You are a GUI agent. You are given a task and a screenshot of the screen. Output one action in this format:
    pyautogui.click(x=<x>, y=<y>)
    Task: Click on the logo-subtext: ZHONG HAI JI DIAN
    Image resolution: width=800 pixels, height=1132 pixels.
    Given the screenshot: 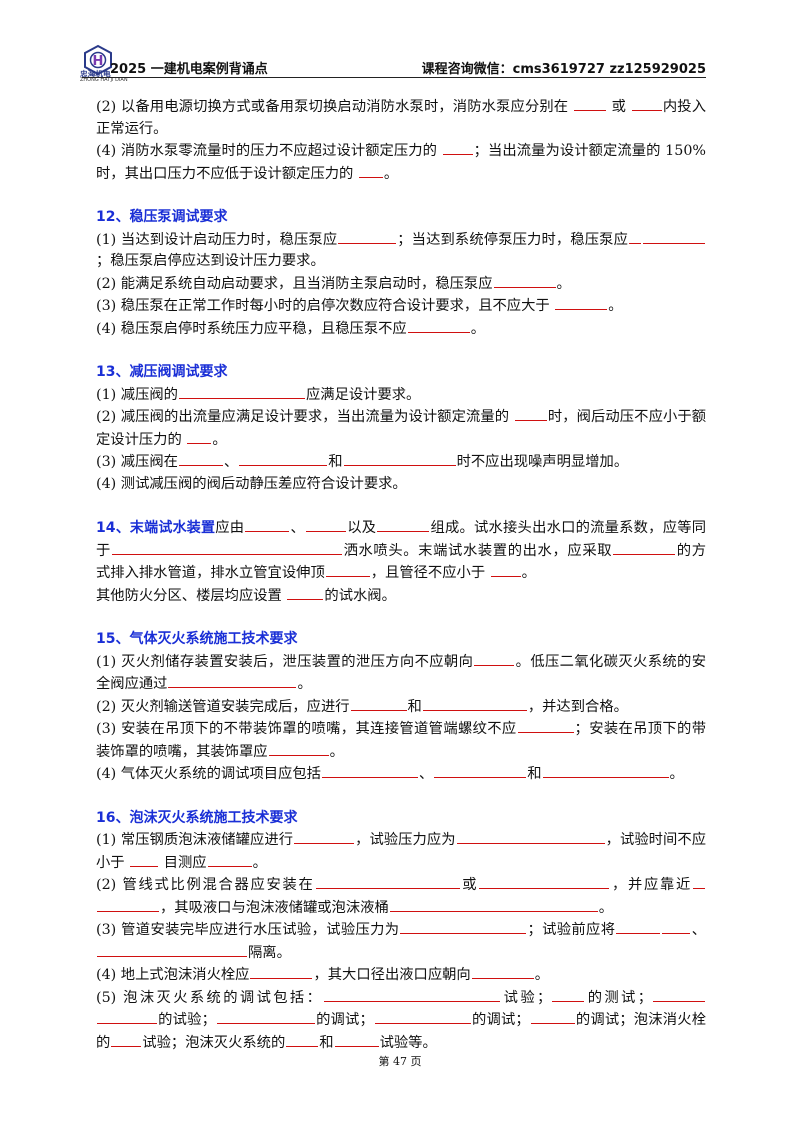 What is the action you would take?
    pyautogui.click(x=104, y=80)
    